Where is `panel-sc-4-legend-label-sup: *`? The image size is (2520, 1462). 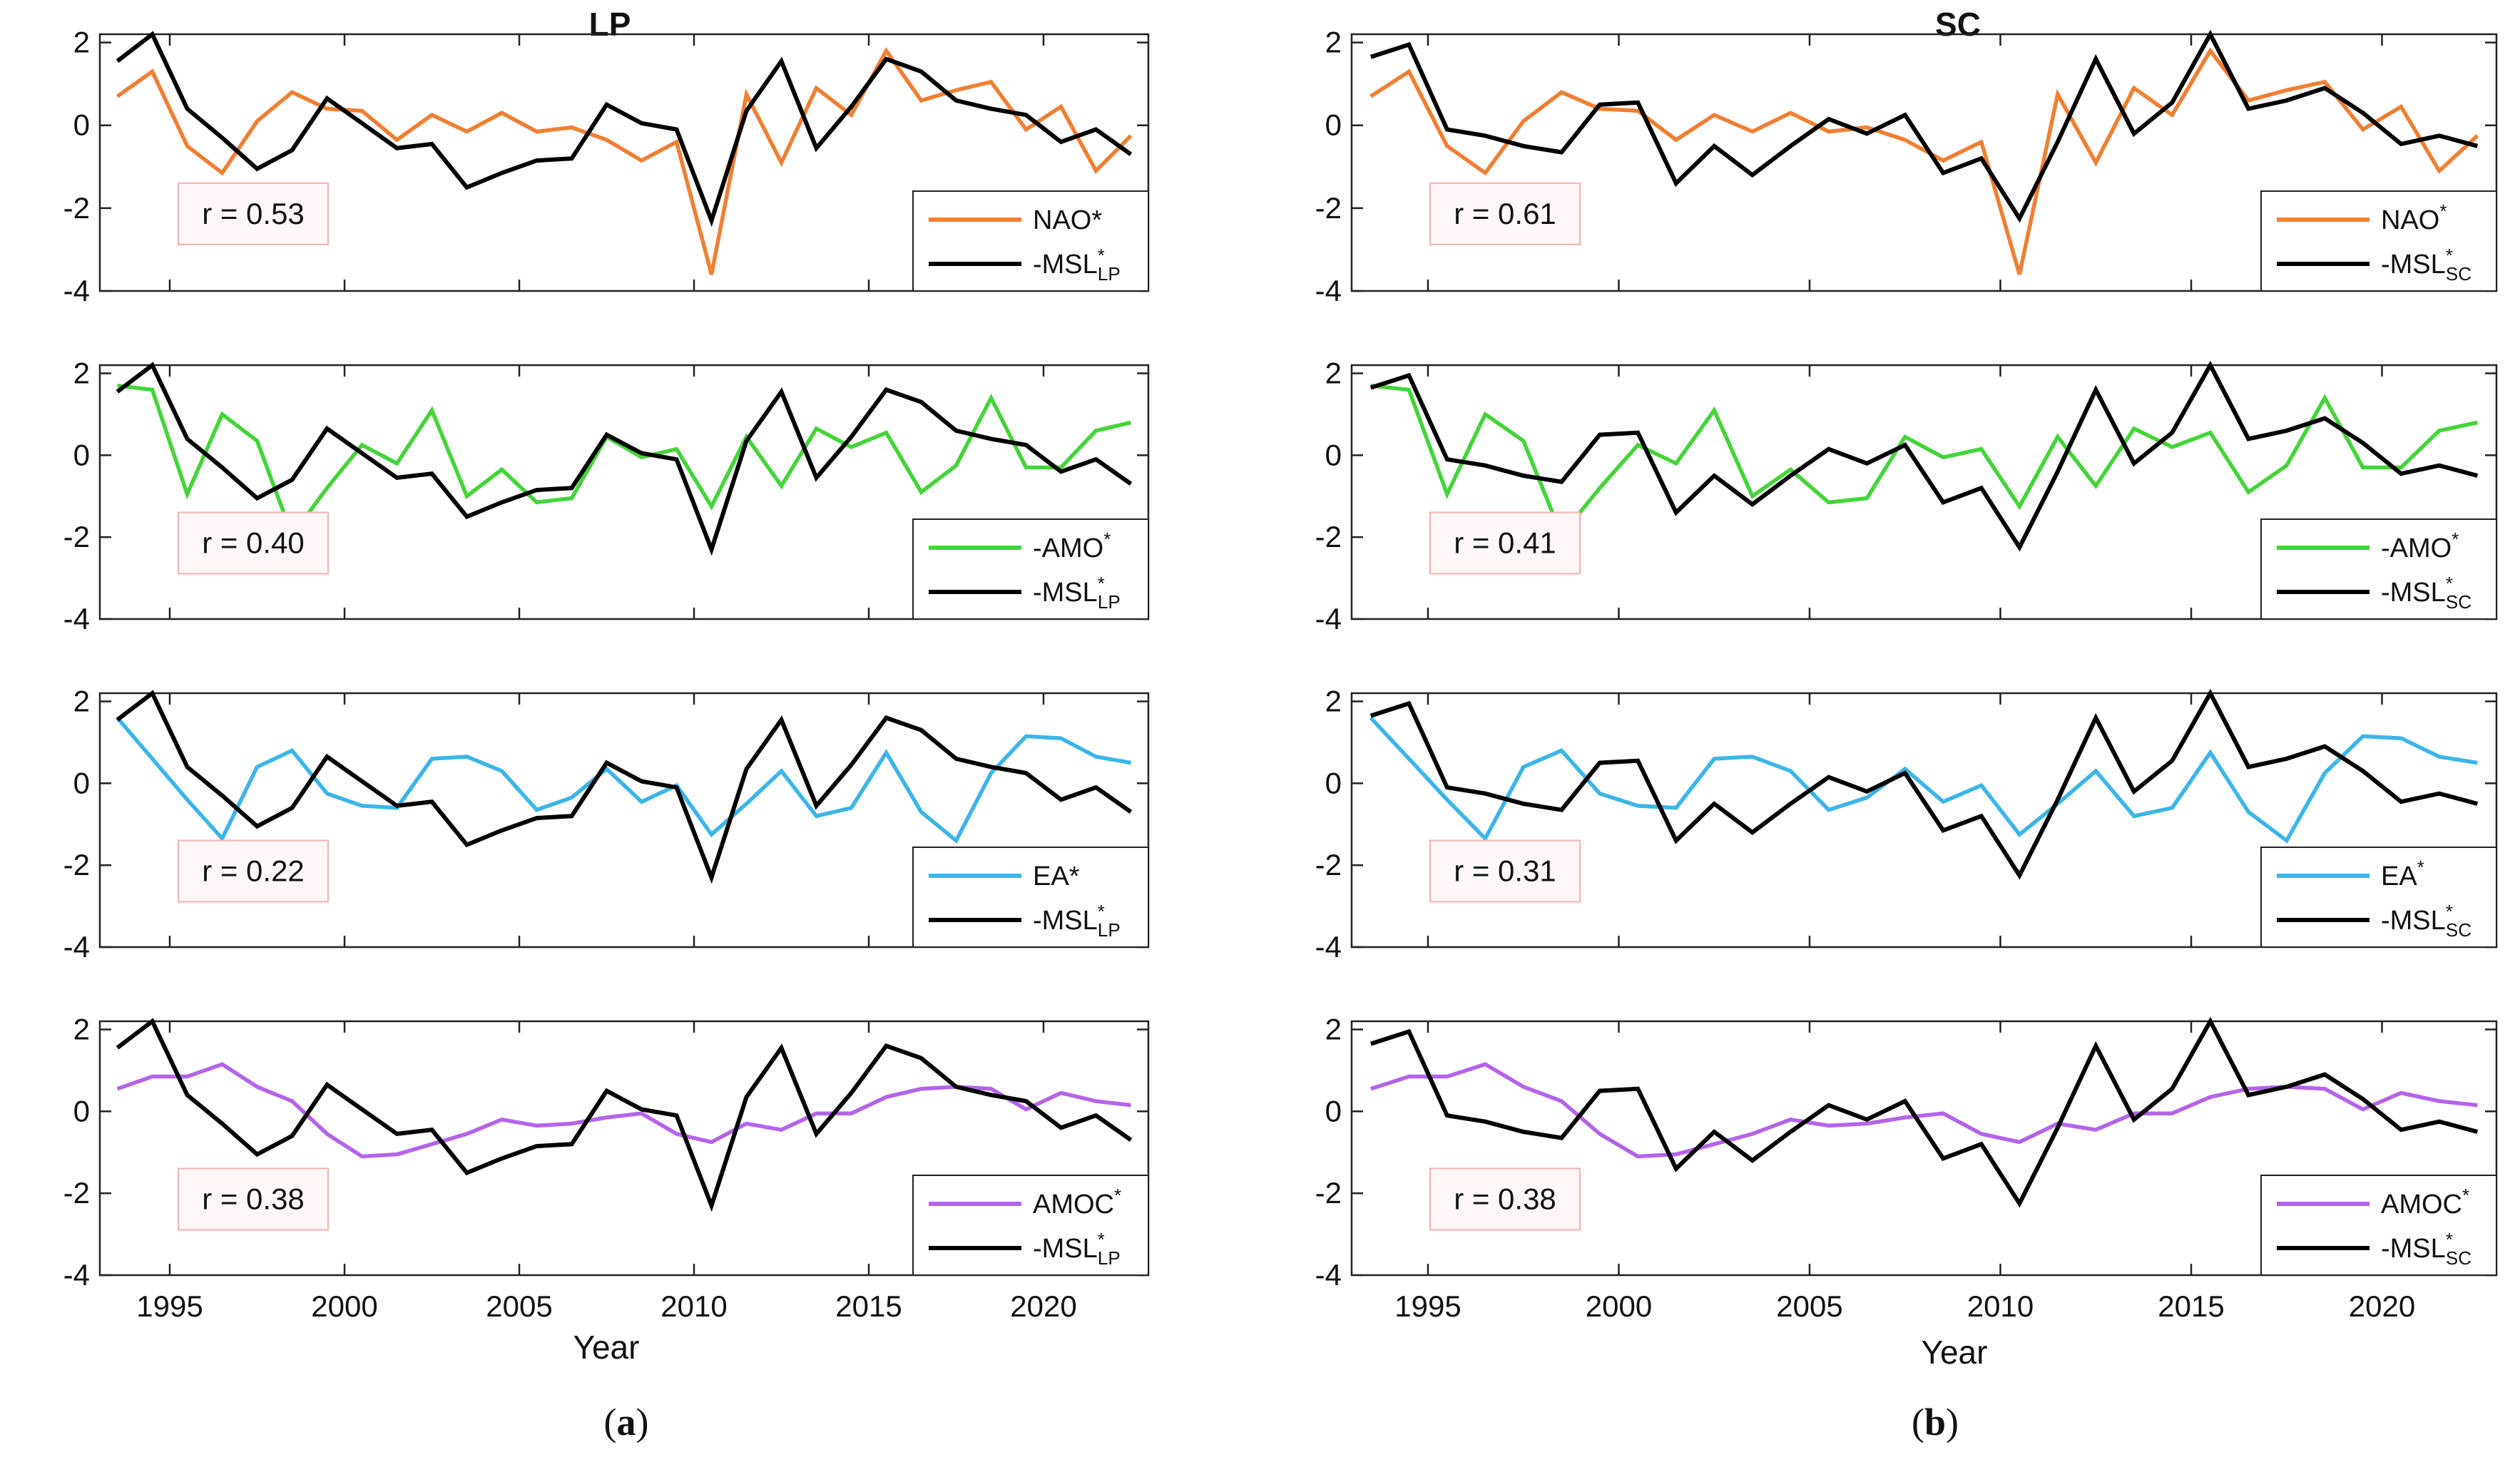
panel-sc-4-legend-label-sup: * is located at coordinates (2465, 1195).